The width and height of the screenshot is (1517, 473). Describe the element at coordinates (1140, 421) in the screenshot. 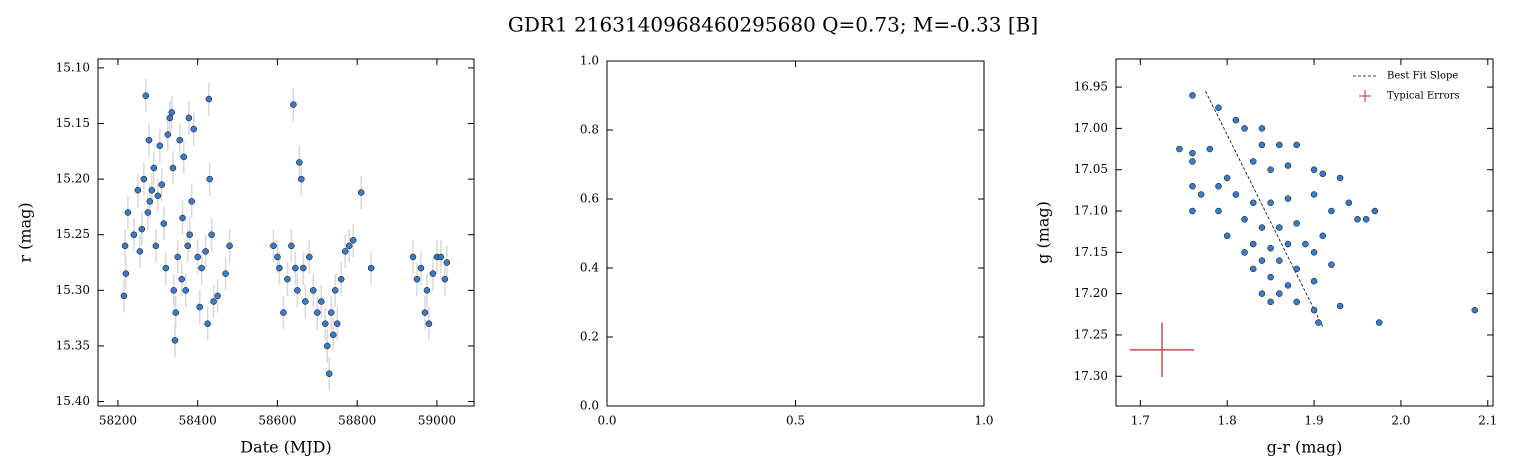

I see `x-tick-label: 1.7` at that location.